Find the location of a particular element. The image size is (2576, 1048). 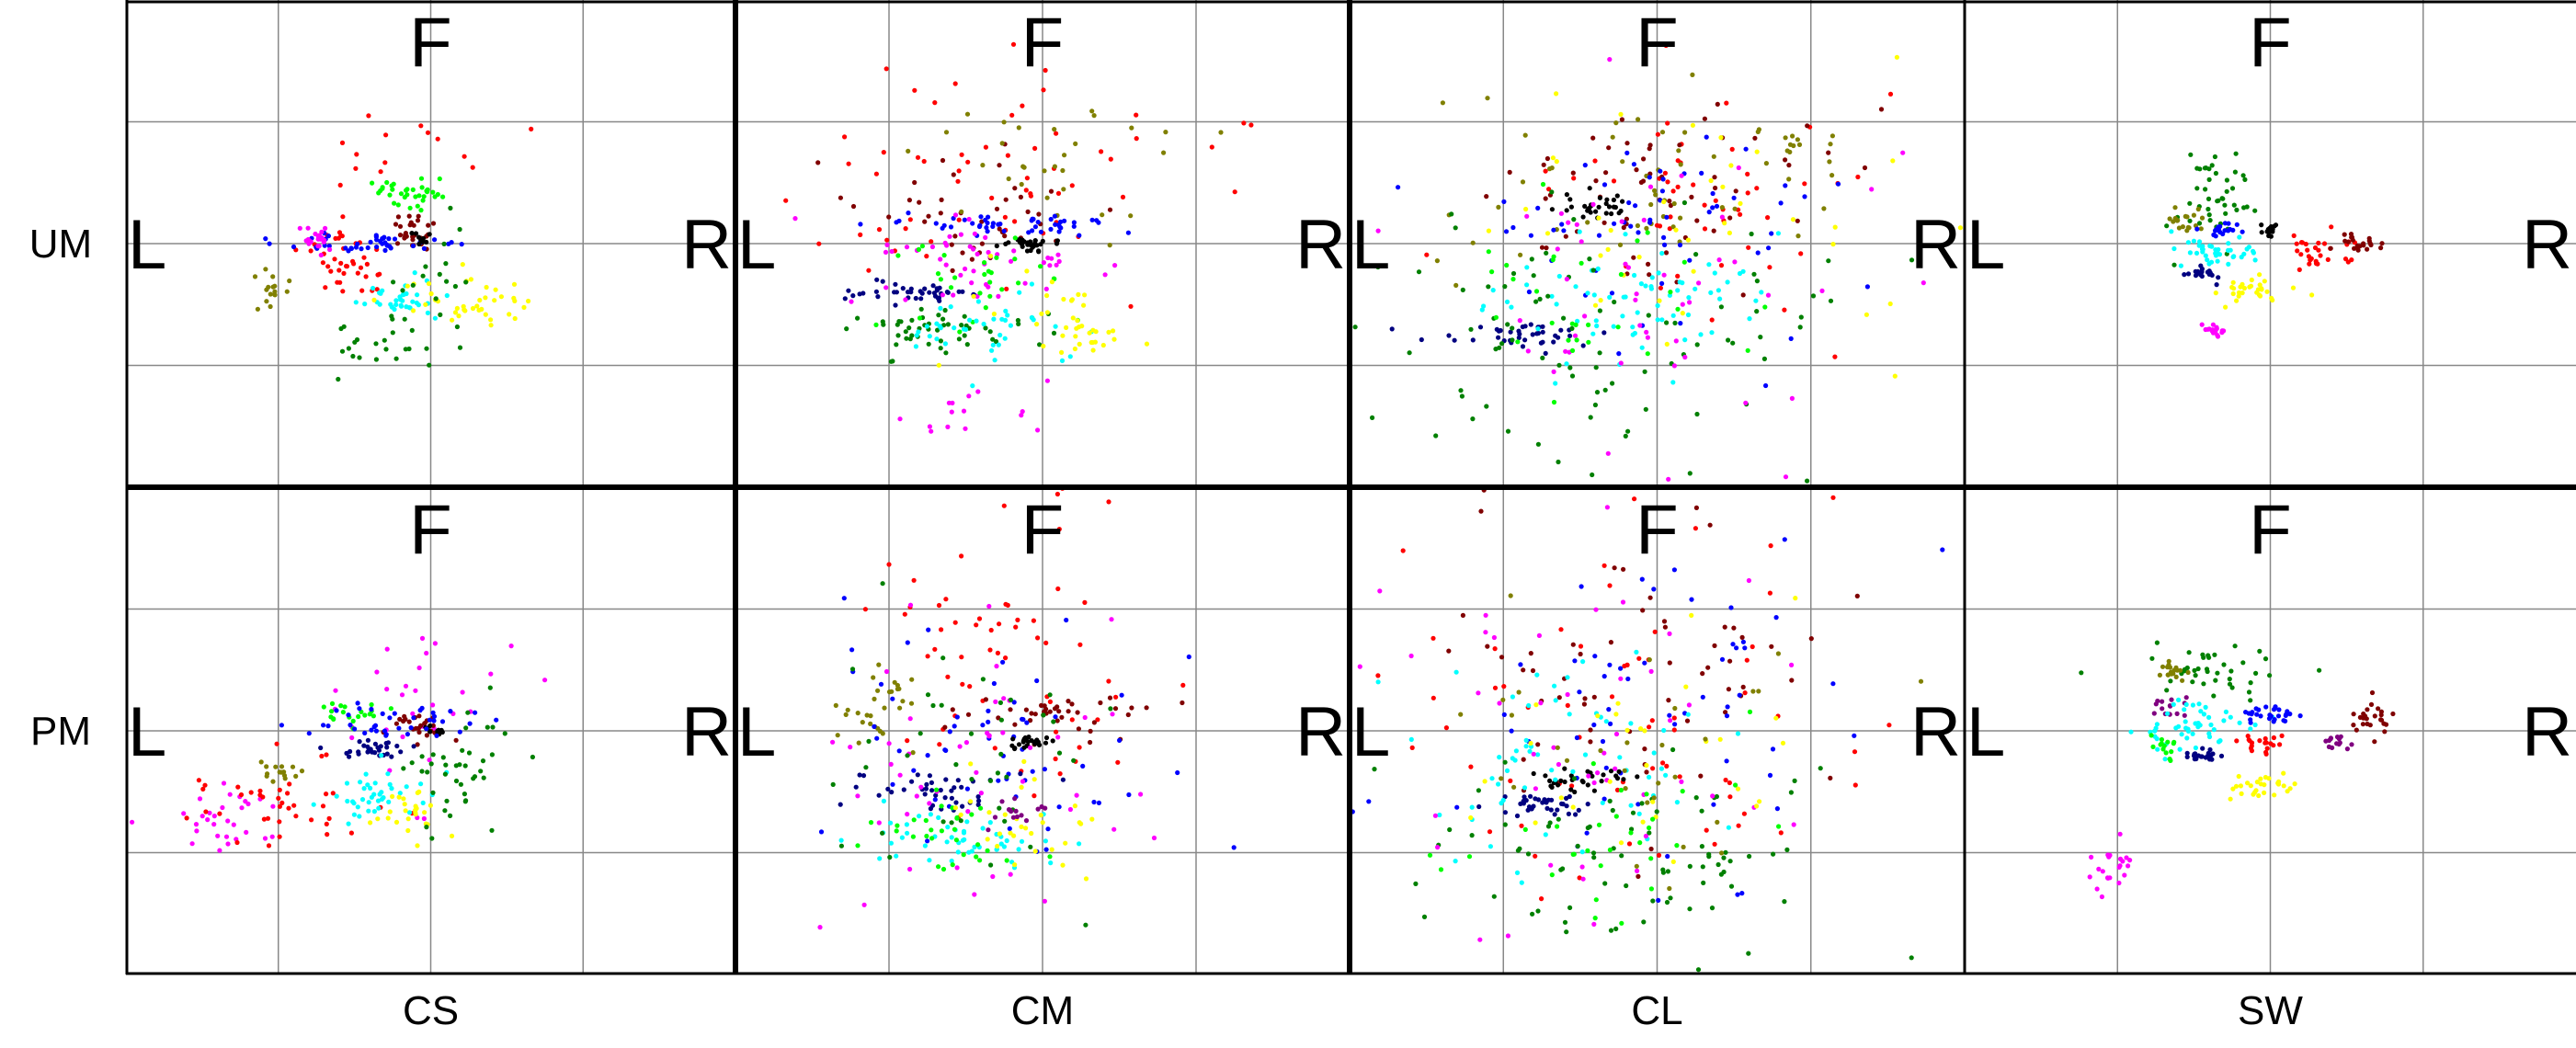

row-label-um: UM is located at coordinates (60, 244).